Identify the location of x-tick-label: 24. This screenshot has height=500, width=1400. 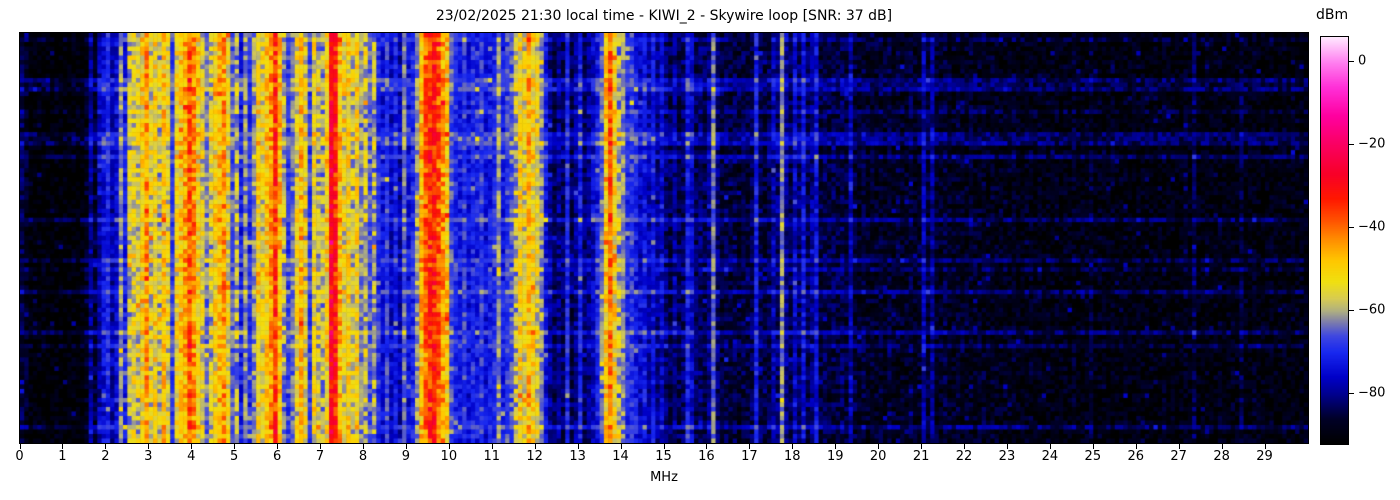
(1050, 456).